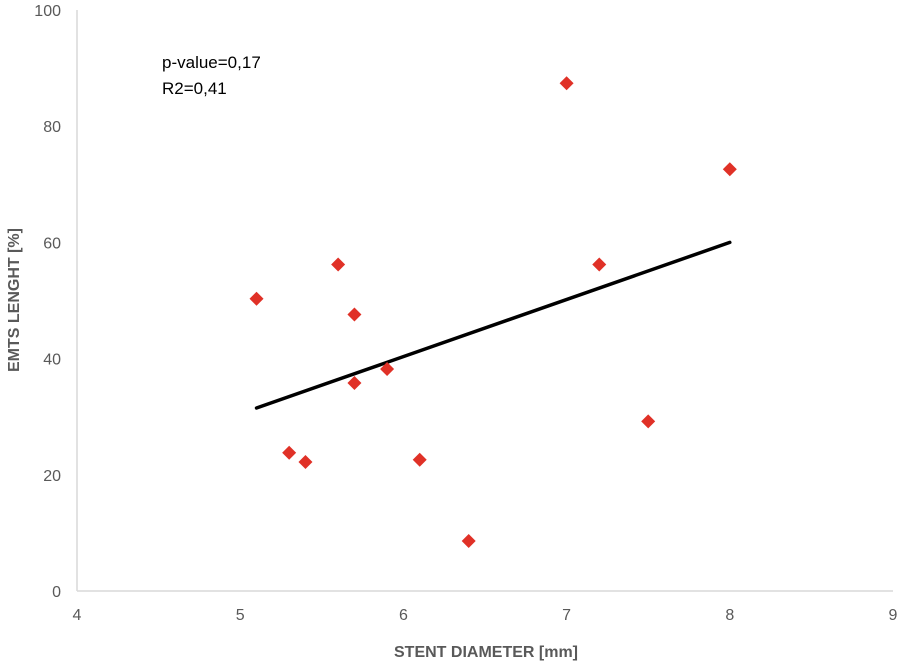 This screenshot has height=664, width=899. Describe the element at coordinates (52, 476) in the screenshot. I see `y-tick-label: 20` at that location.